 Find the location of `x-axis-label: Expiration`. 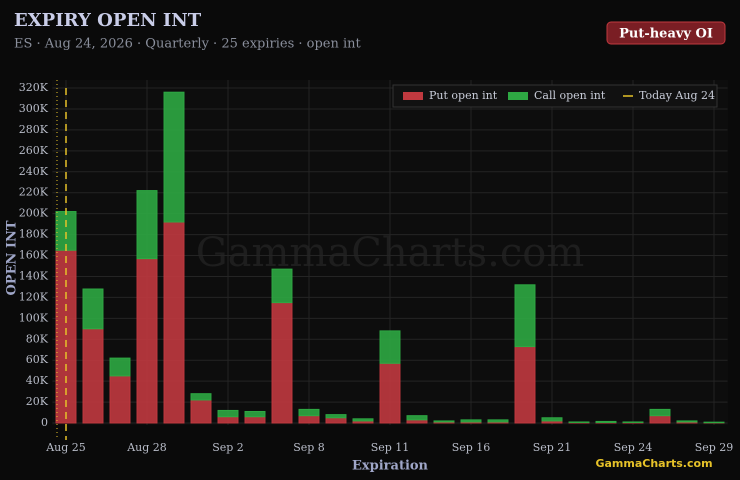

x-axis-label: Expiration is located at coordinates (390, 466).